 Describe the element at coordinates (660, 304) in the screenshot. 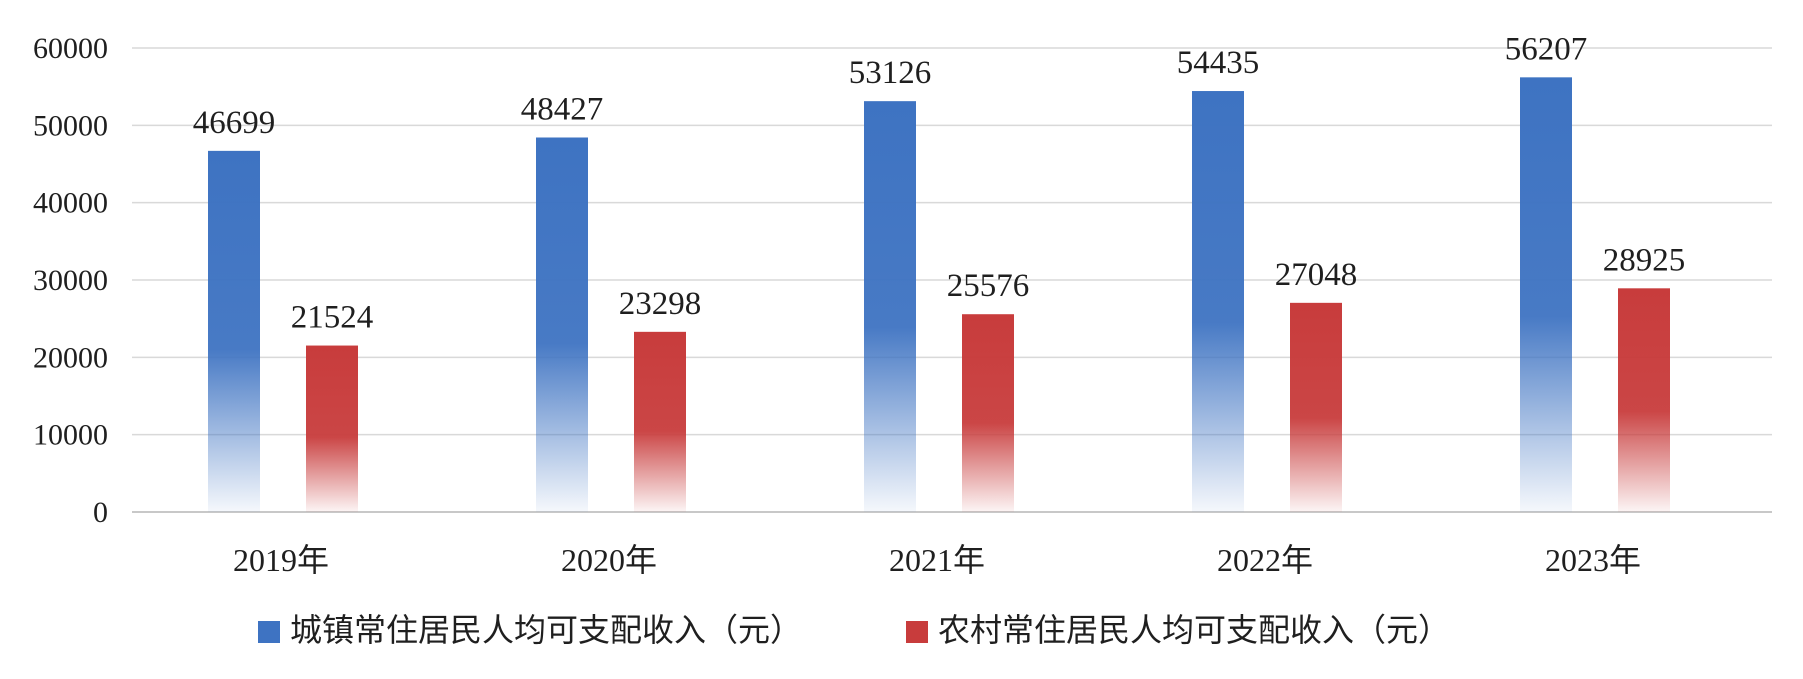

I see `data-label: 23298` at that location.